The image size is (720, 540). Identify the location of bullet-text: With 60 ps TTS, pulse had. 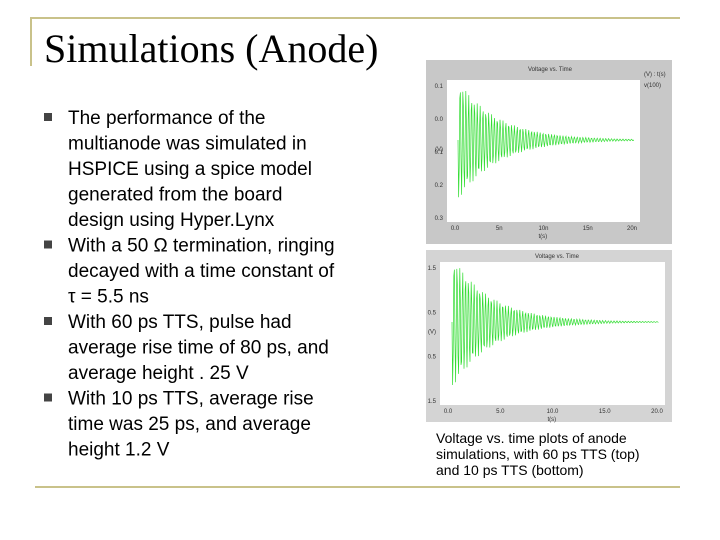
(180, 322).